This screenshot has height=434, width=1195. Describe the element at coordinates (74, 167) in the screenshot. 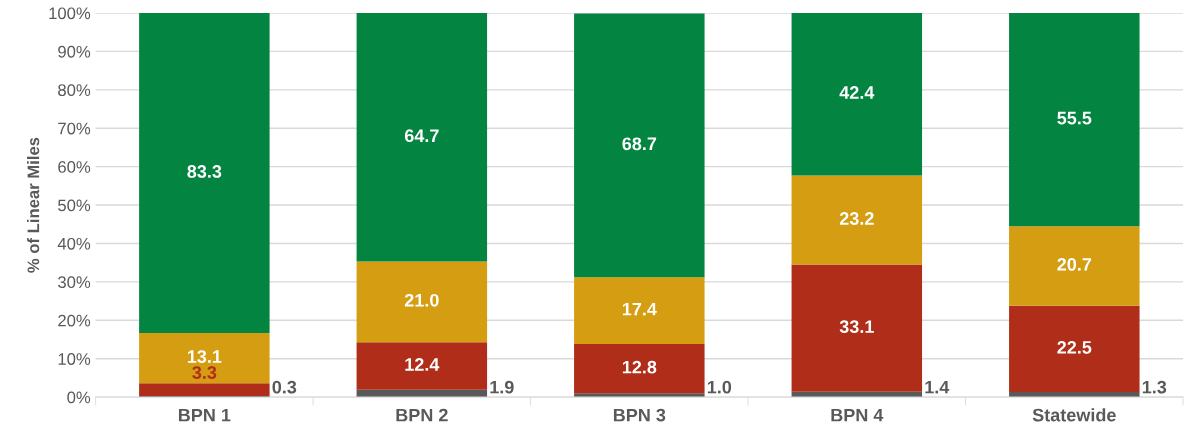

I see `y-tick-label: 60%` at that location.